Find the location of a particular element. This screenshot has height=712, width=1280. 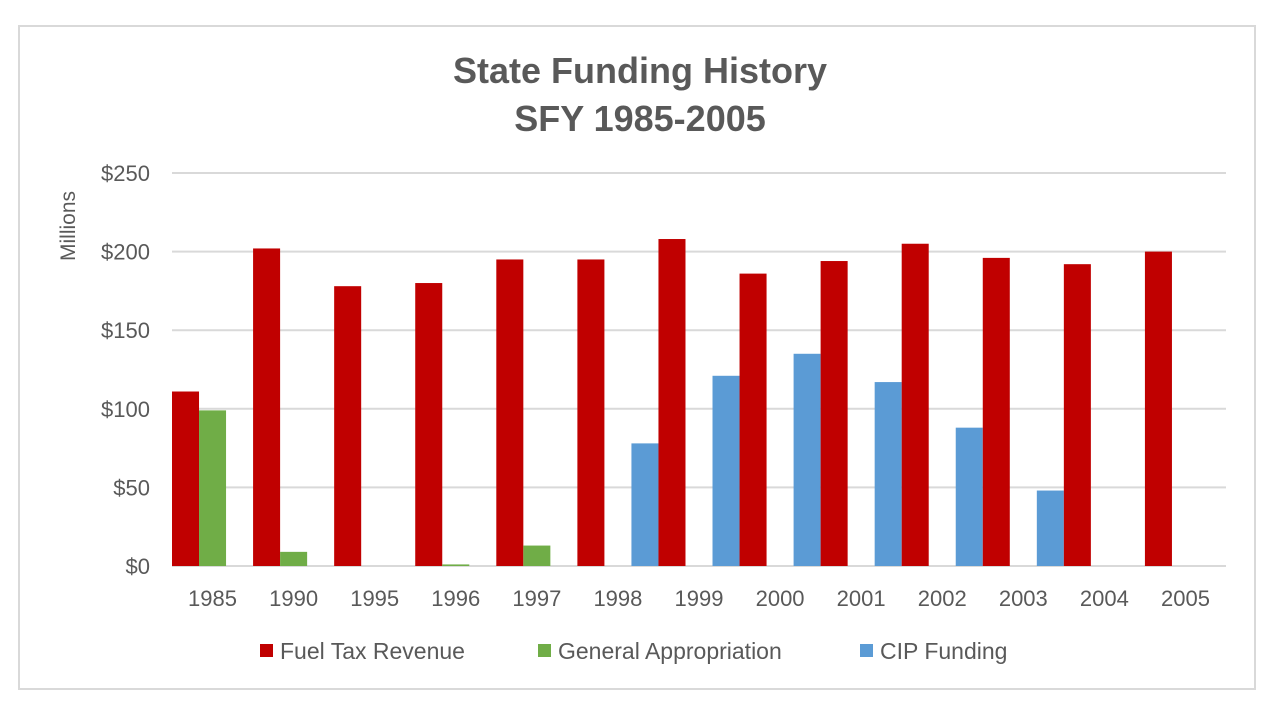

x-tick-label: 1996 is located at coordinates (455, 598).